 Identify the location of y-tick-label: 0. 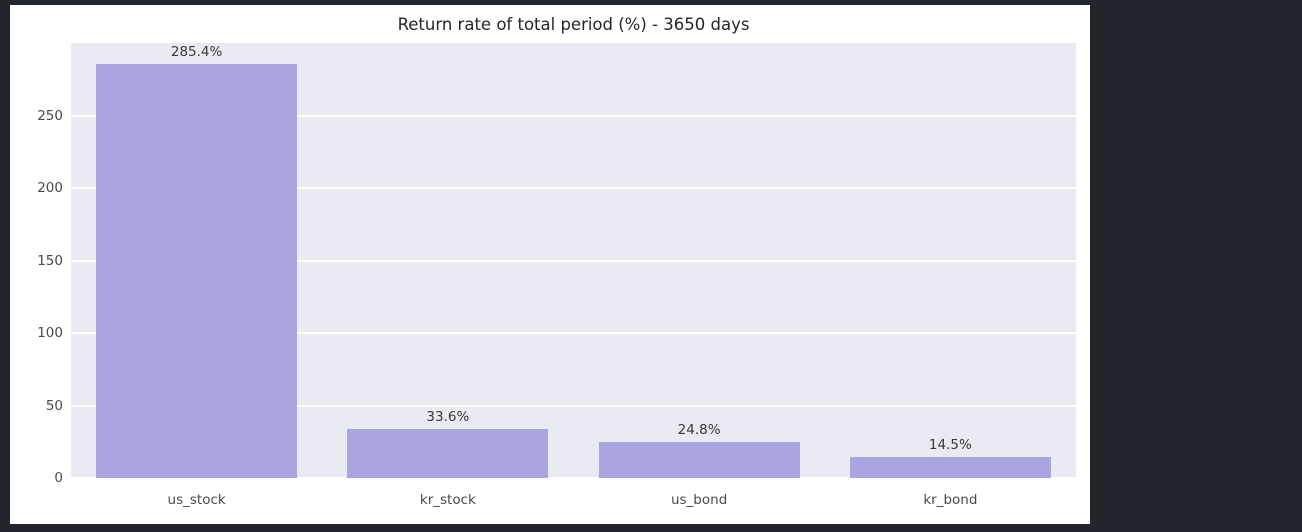
(58, 478).